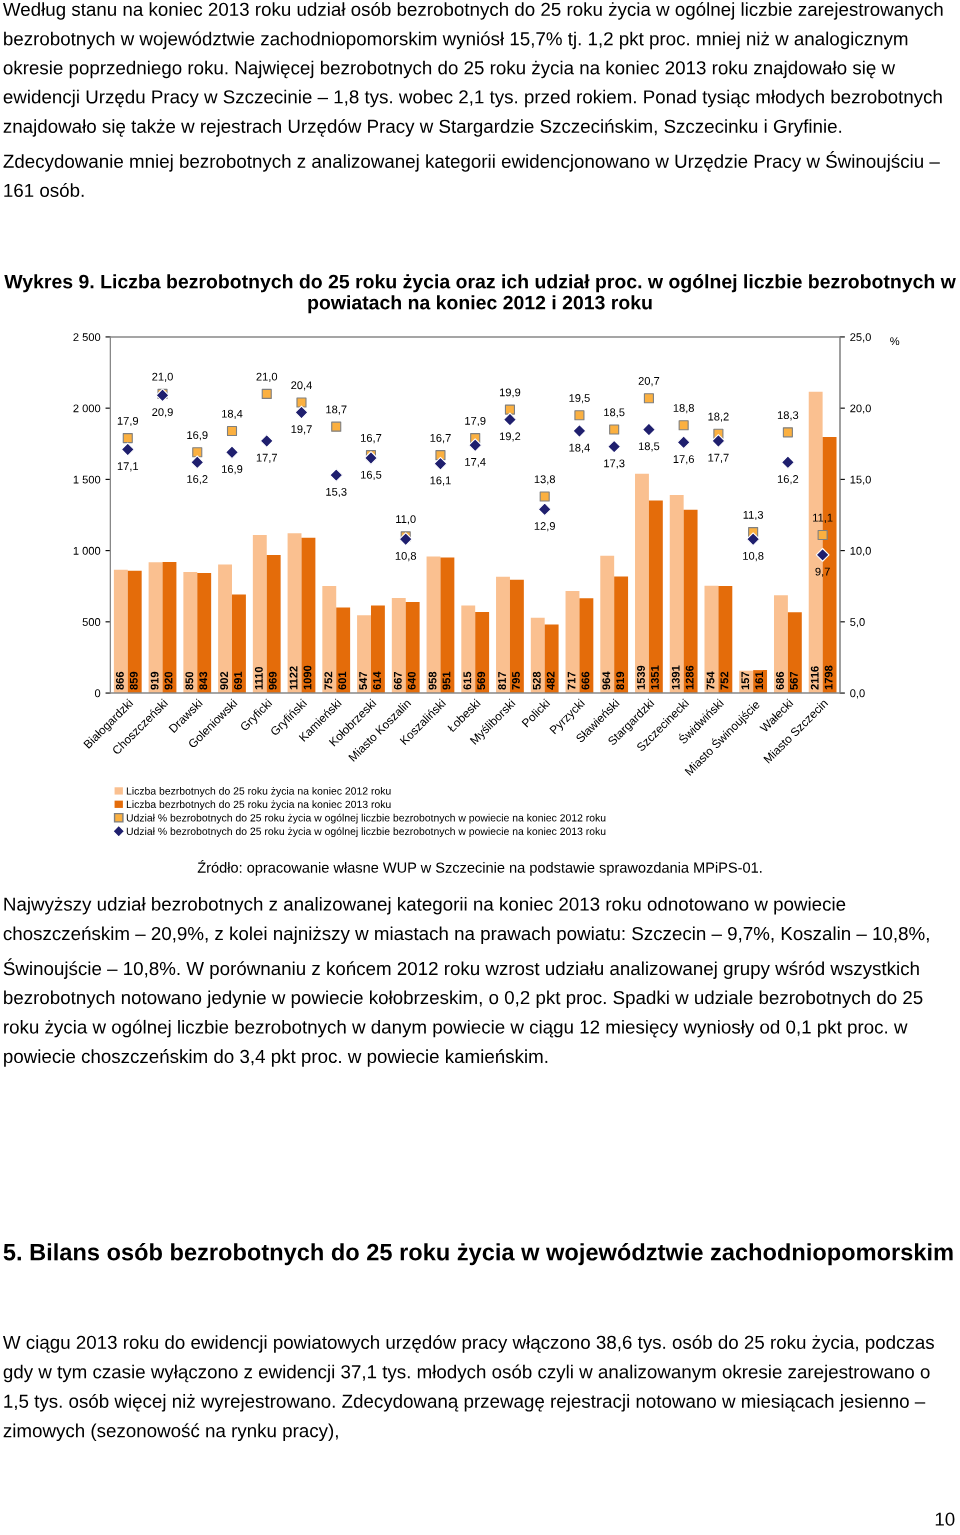 The image size is (960, 1535). I want to click on data-label: 817, so click(502, 680).